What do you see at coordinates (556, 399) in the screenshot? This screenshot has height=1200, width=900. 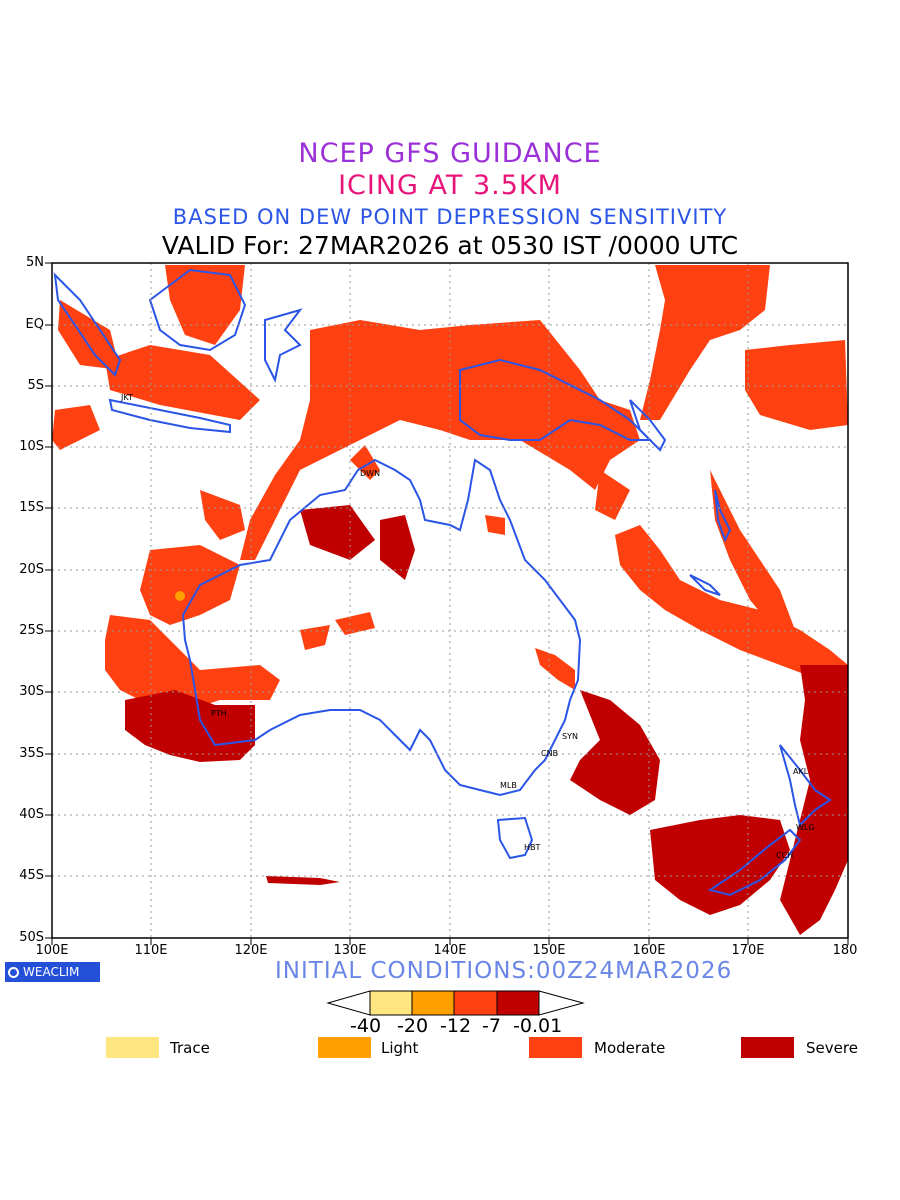 I see `coastline-new-guinea` at bounding box center [556, 399].